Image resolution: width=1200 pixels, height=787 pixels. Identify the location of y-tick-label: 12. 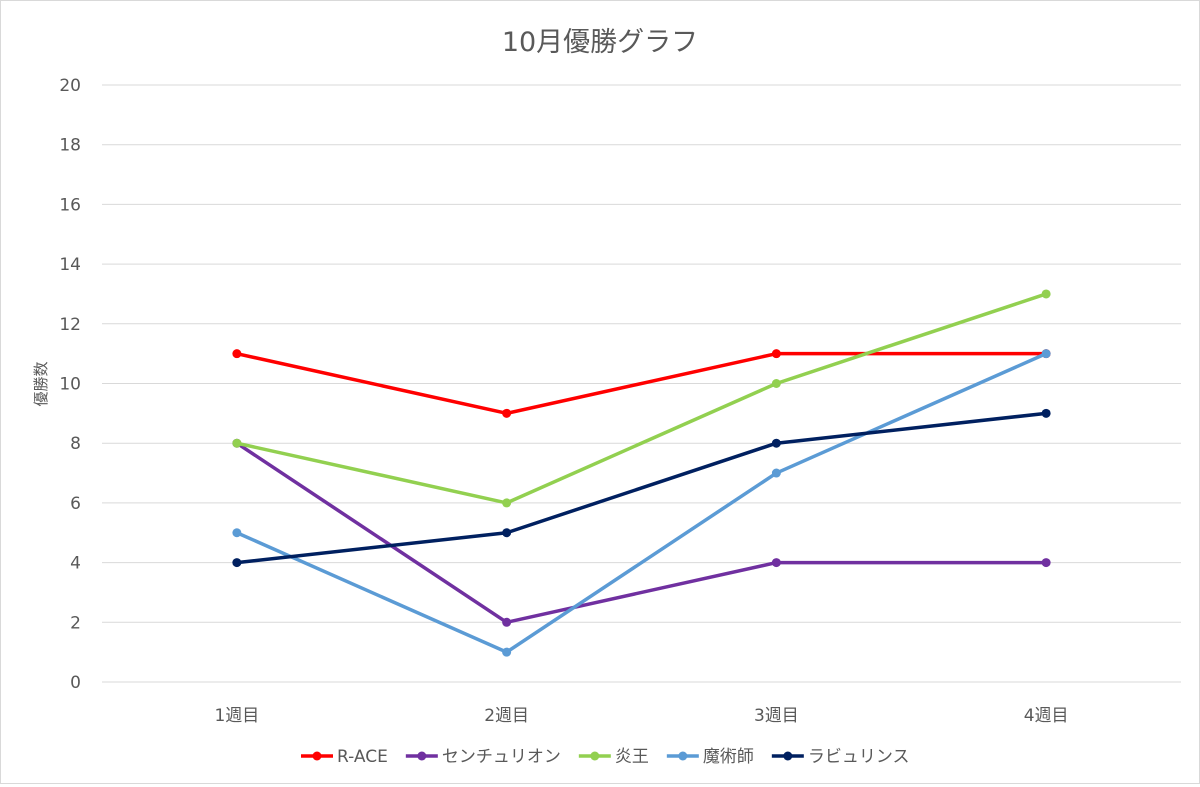
(70, 325).